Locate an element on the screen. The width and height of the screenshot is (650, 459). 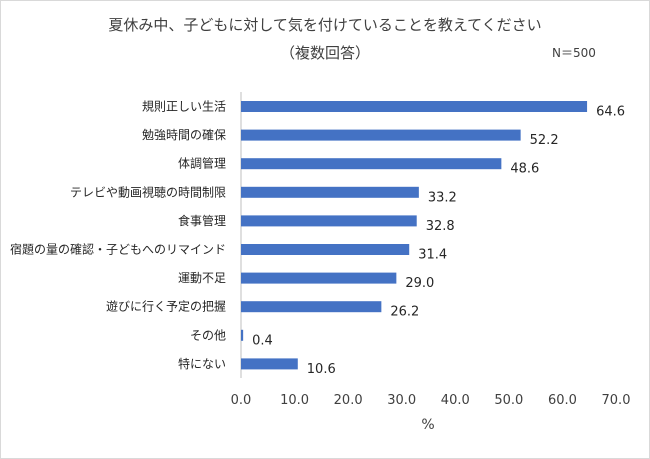
category-label-9: 特にない is located at coordinates (202, 363).